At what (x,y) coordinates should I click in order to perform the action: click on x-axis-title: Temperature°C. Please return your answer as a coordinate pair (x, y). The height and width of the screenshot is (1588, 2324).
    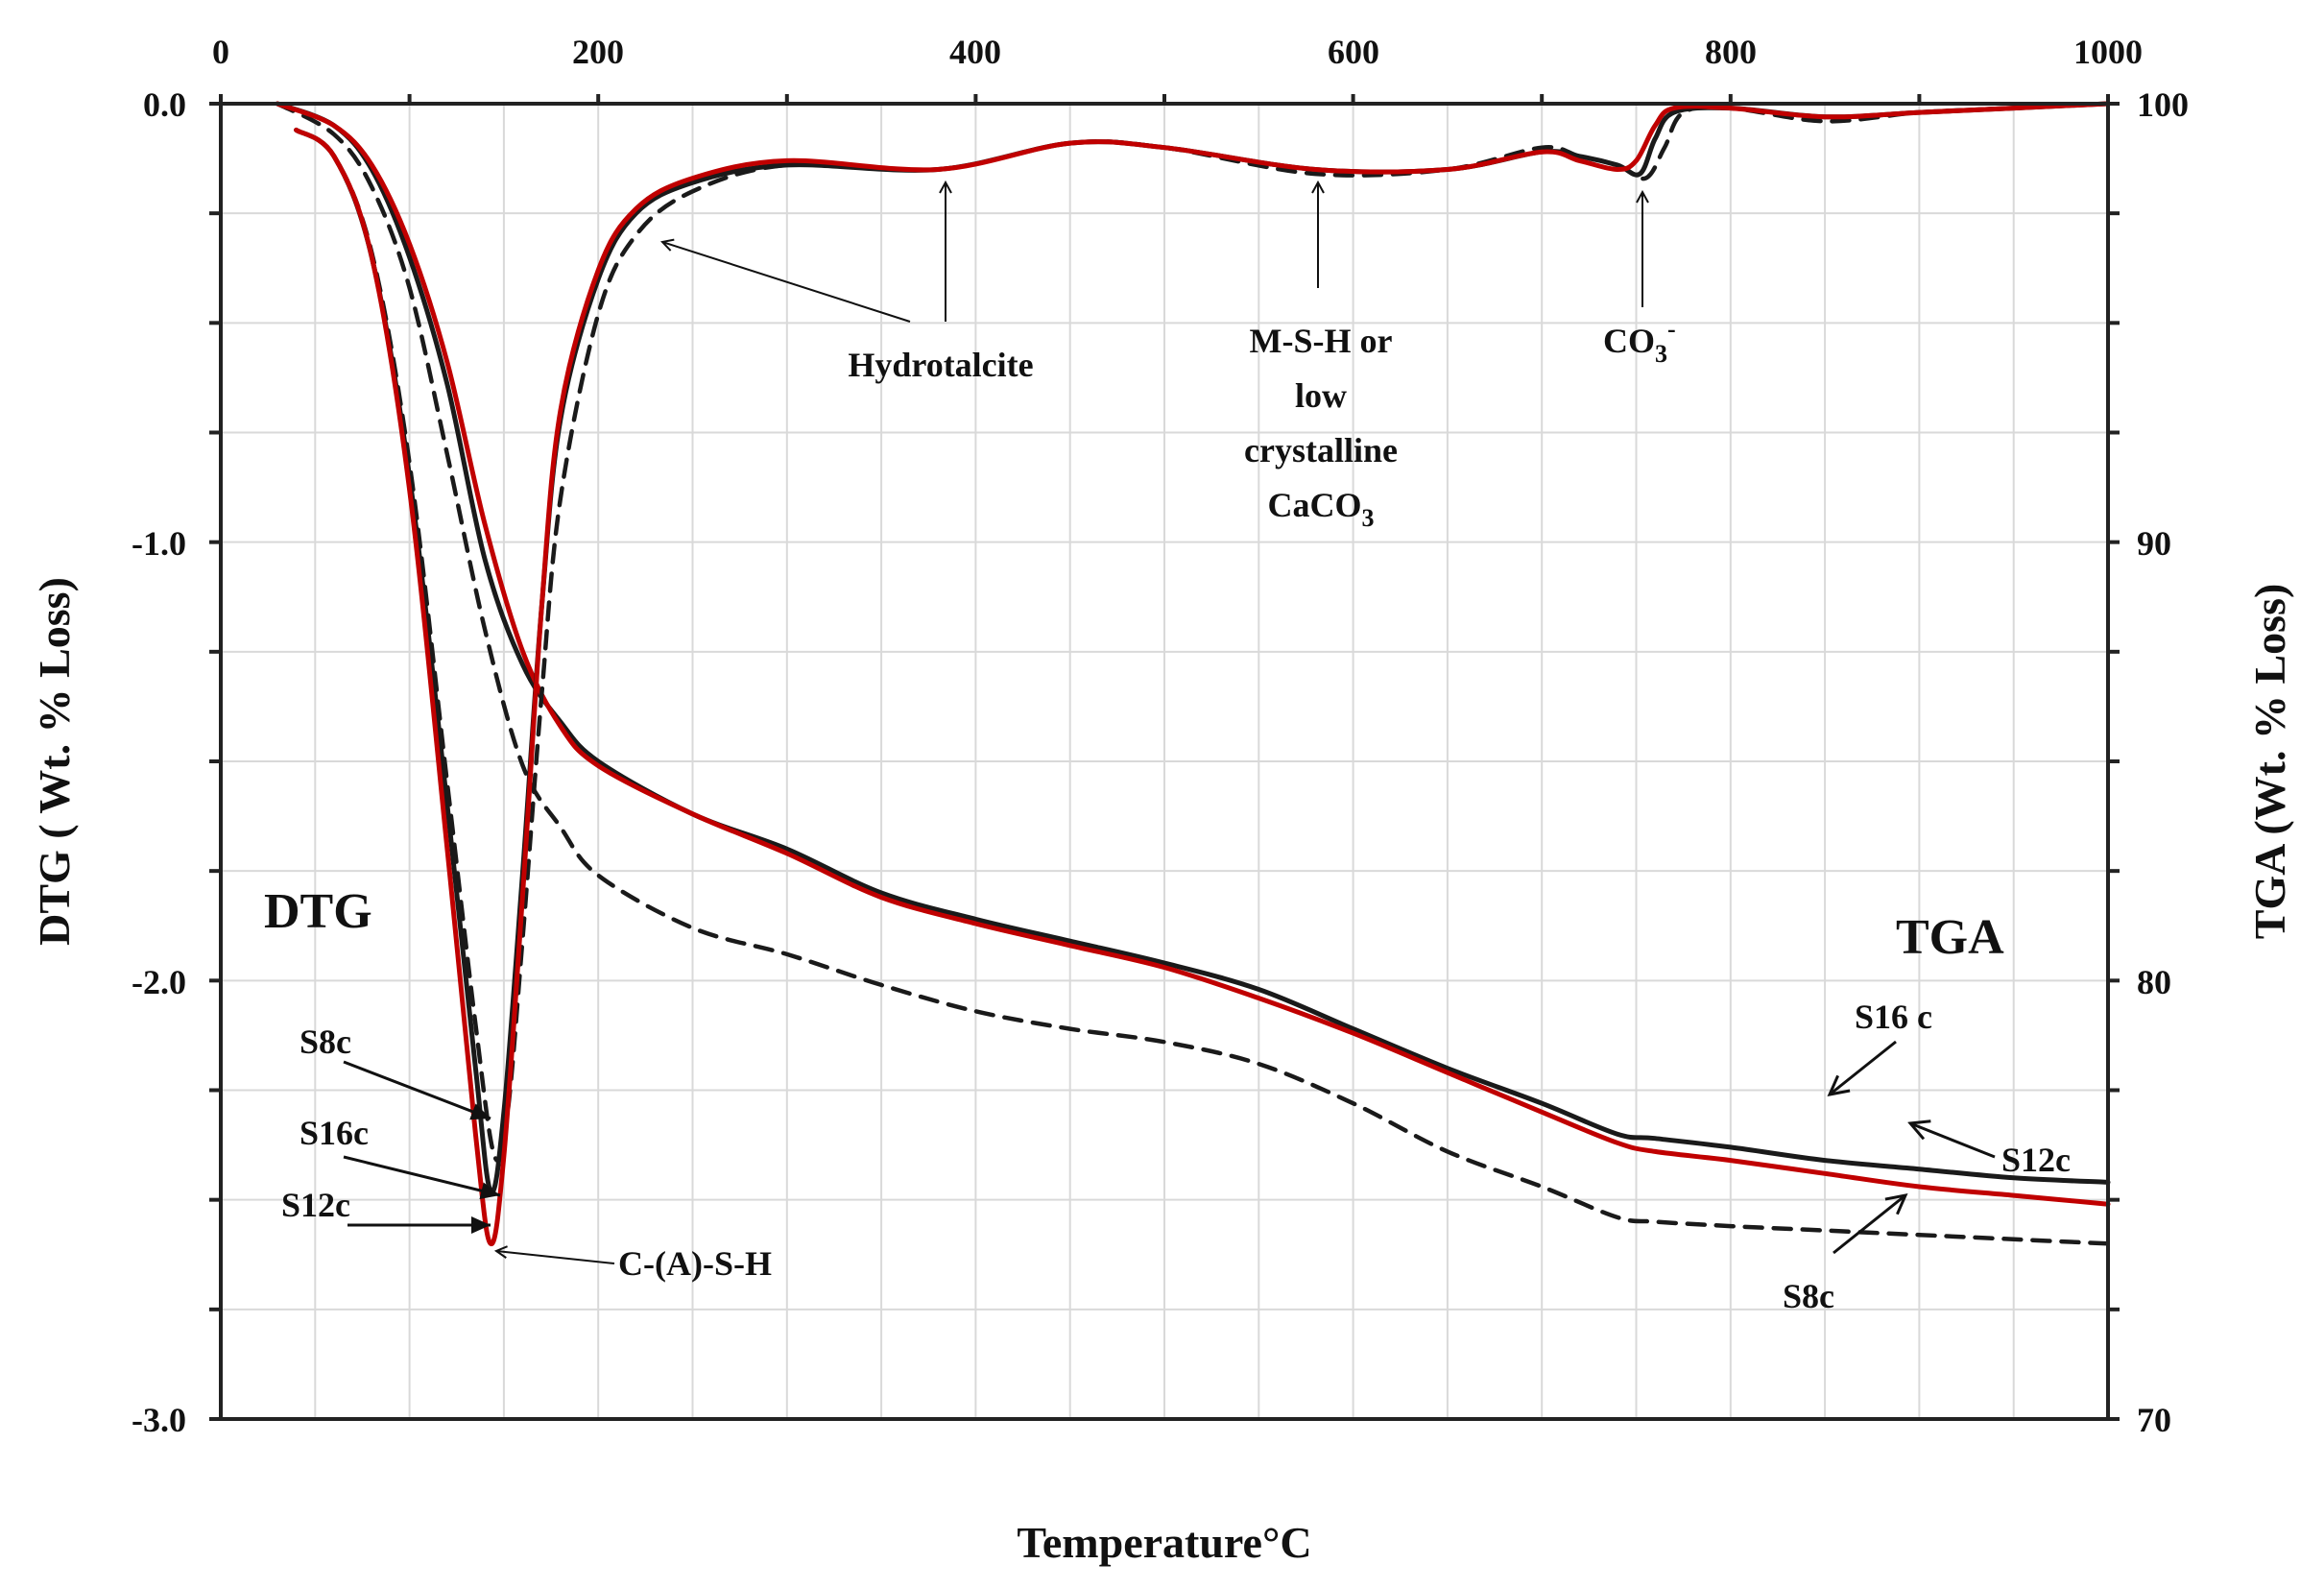
    Looking at the image, I should click on (1164, 1543).